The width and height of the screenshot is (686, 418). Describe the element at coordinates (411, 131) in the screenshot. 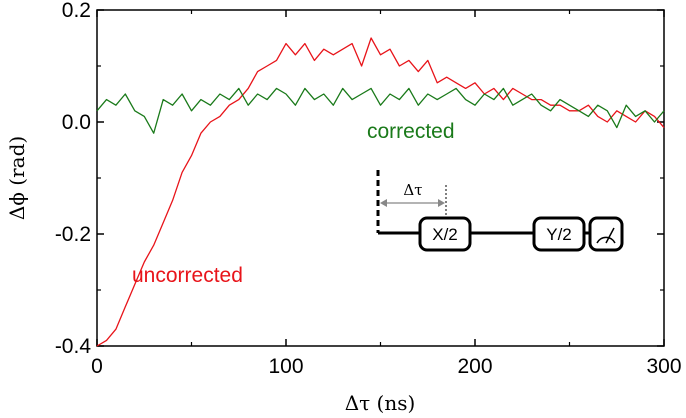

I see `corrected-annotation: corrected` at that location.